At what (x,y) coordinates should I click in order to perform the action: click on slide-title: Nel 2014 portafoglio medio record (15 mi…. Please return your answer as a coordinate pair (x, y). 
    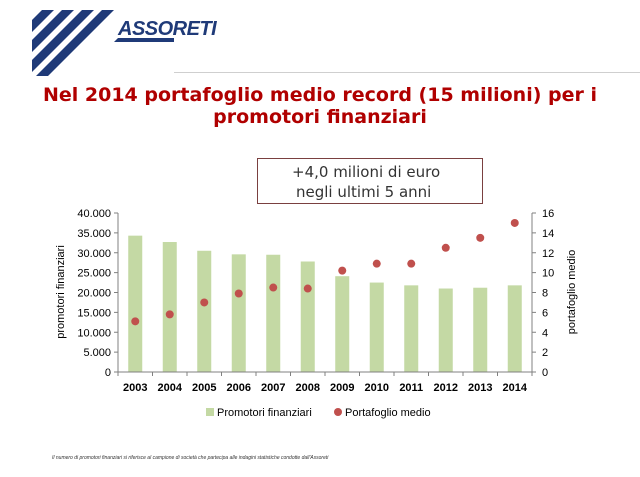
    Looking at the image, I should click on (320, 106).